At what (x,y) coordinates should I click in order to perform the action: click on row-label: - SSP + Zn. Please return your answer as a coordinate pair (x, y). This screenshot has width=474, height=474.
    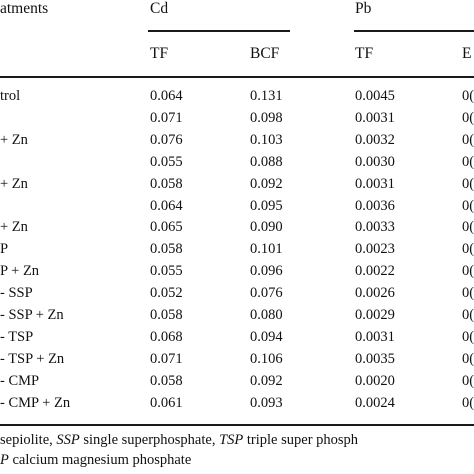
    Looking at the image, I should click on (32, 315).